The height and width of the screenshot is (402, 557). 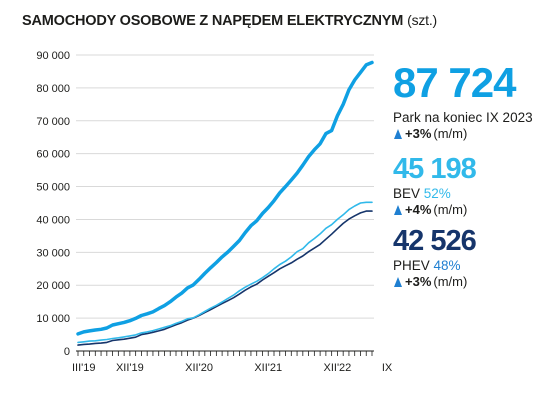 I want to click on bev-label: BEV, so click(x=407, y=193).